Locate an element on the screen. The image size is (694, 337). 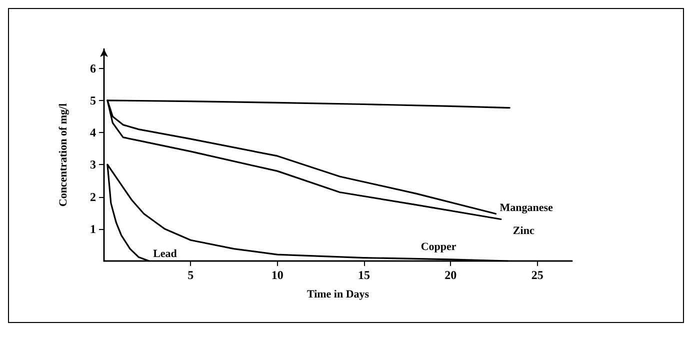
series-label: Zinc is located at coordinates (523, 231).